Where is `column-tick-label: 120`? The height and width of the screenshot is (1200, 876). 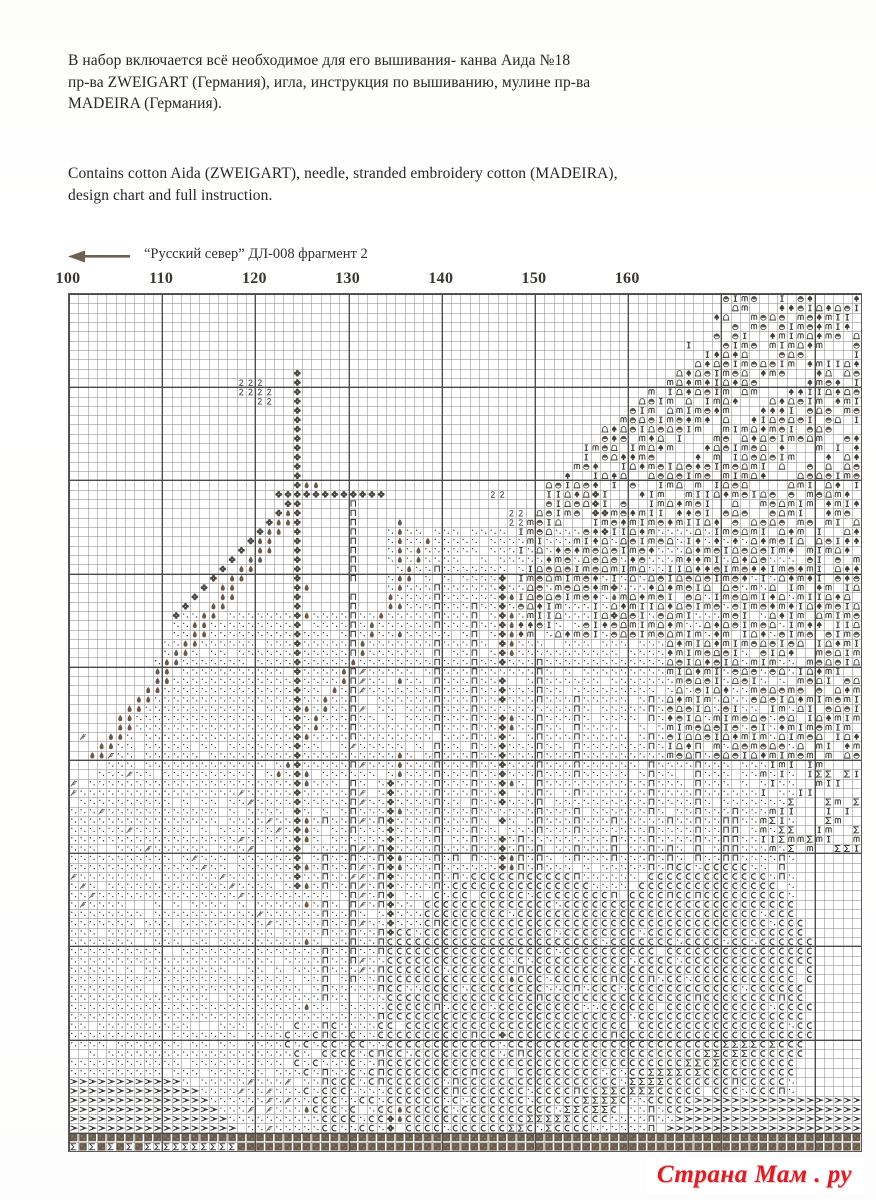
column-tick-label: 120 is located at coordinates (254, 278).